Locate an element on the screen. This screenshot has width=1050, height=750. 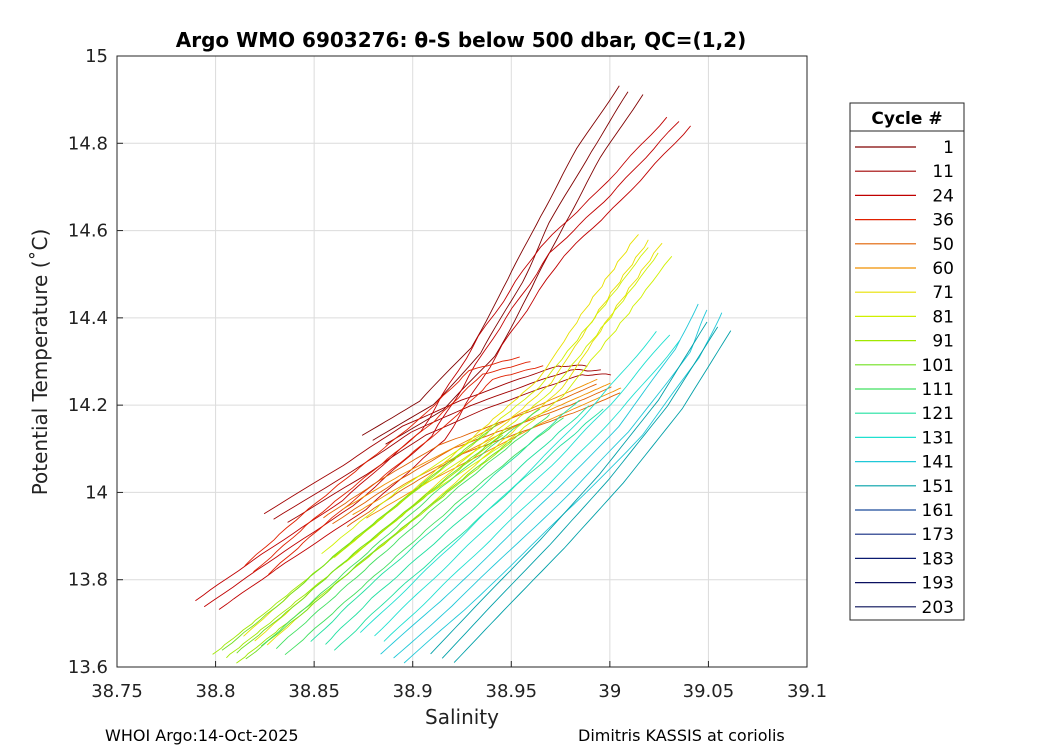
legend-label: 131 is located at coordinates (938, 438).